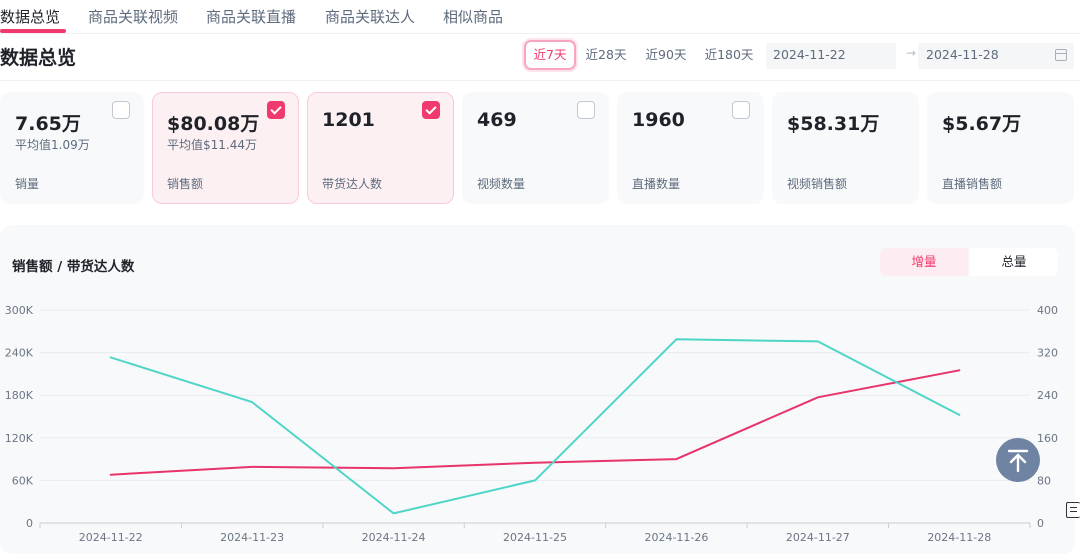 This screenshot has width=1080, height=554. What do you see at coordinates (19, 310) in the screenshot?
I see `left-axis-tick-label: 300K` at bounding box center [19, 310].